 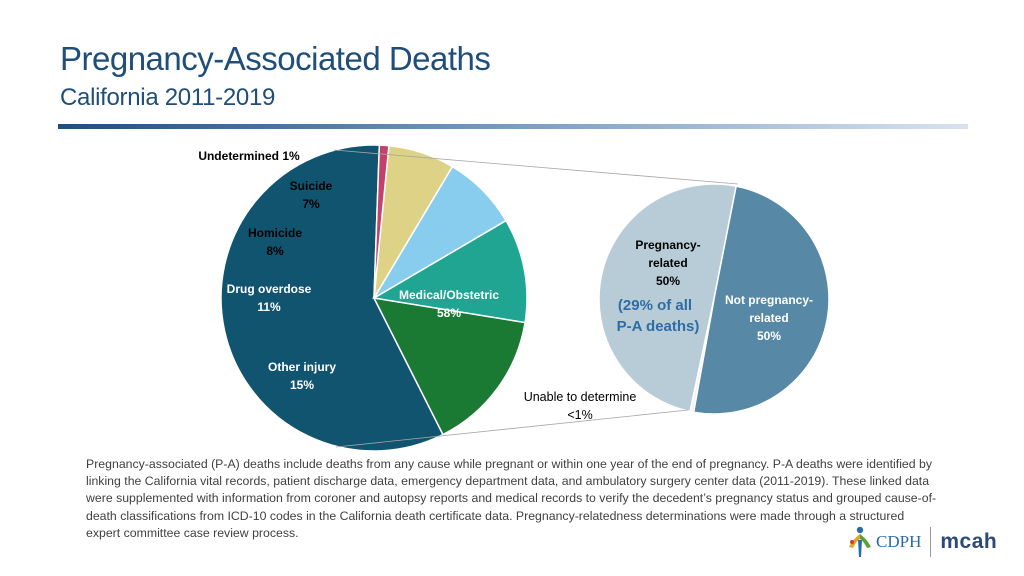 I want to click on cdph-mcah-logo: CDPH mcah, so click(x=921, y=542).